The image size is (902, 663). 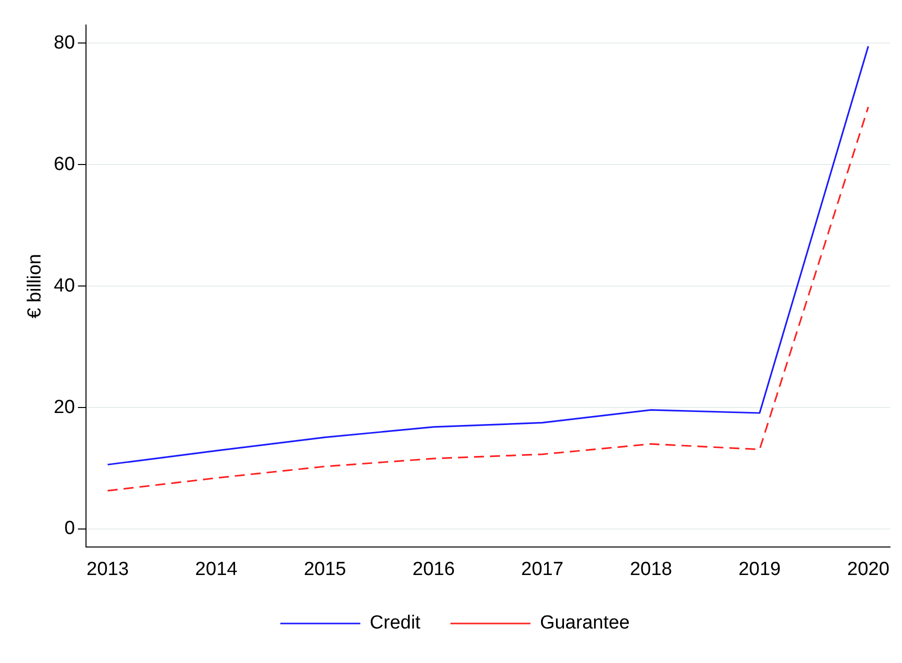 What do you see at coordinates (64, 407) in the screenshot?
I see `y-tick-label: 20` at bounding box center [64, 407].